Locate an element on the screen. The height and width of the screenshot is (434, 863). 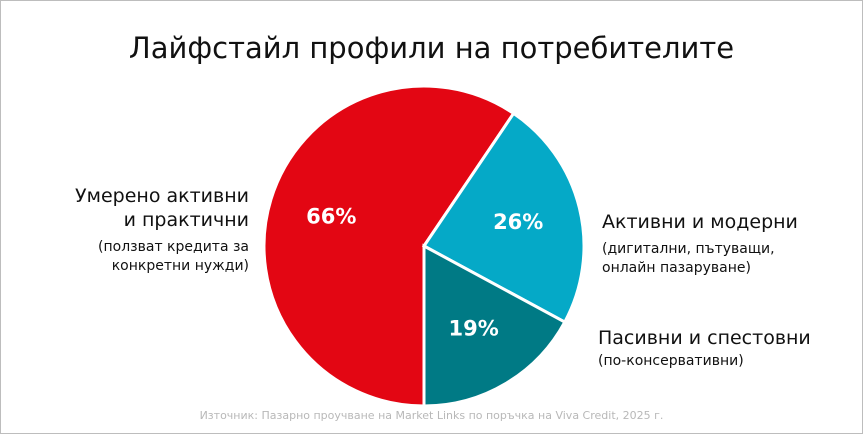
chart-title: Лайфстайл профили на потребителите is located at coordinates (431, 48).